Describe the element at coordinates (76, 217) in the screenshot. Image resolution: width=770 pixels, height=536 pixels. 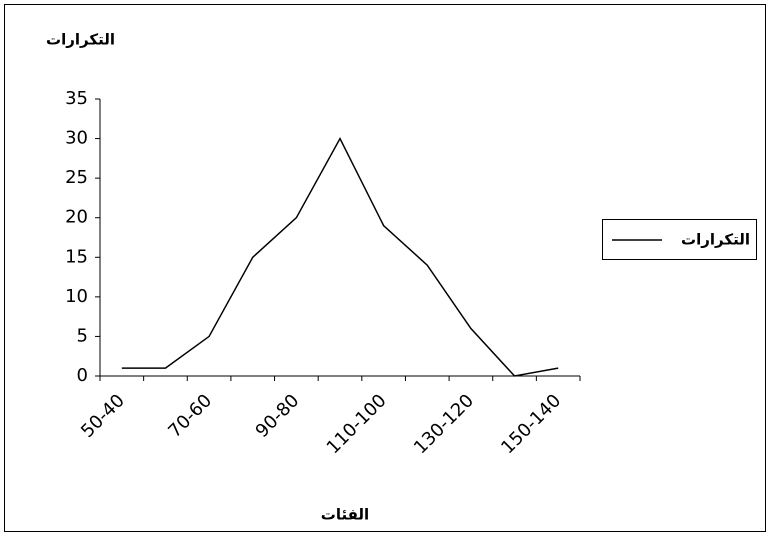
I see `y-tick-label: 20` at that location.